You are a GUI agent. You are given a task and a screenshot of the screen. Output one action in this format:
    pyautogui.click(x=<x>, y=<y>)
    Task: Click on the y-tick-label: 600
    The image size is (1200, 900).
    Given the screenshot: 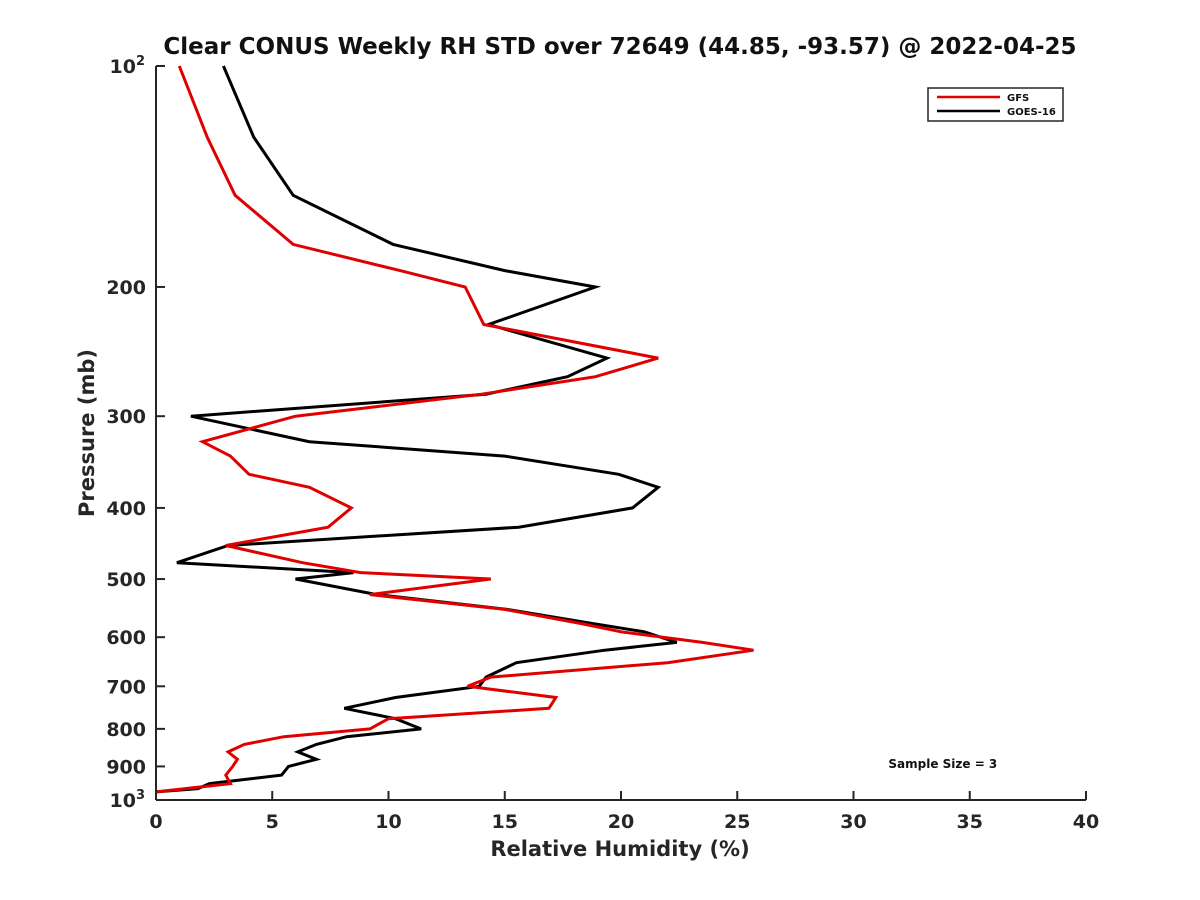 What is the action you would take?
    pyautogui.click(x=126, y=638)
    